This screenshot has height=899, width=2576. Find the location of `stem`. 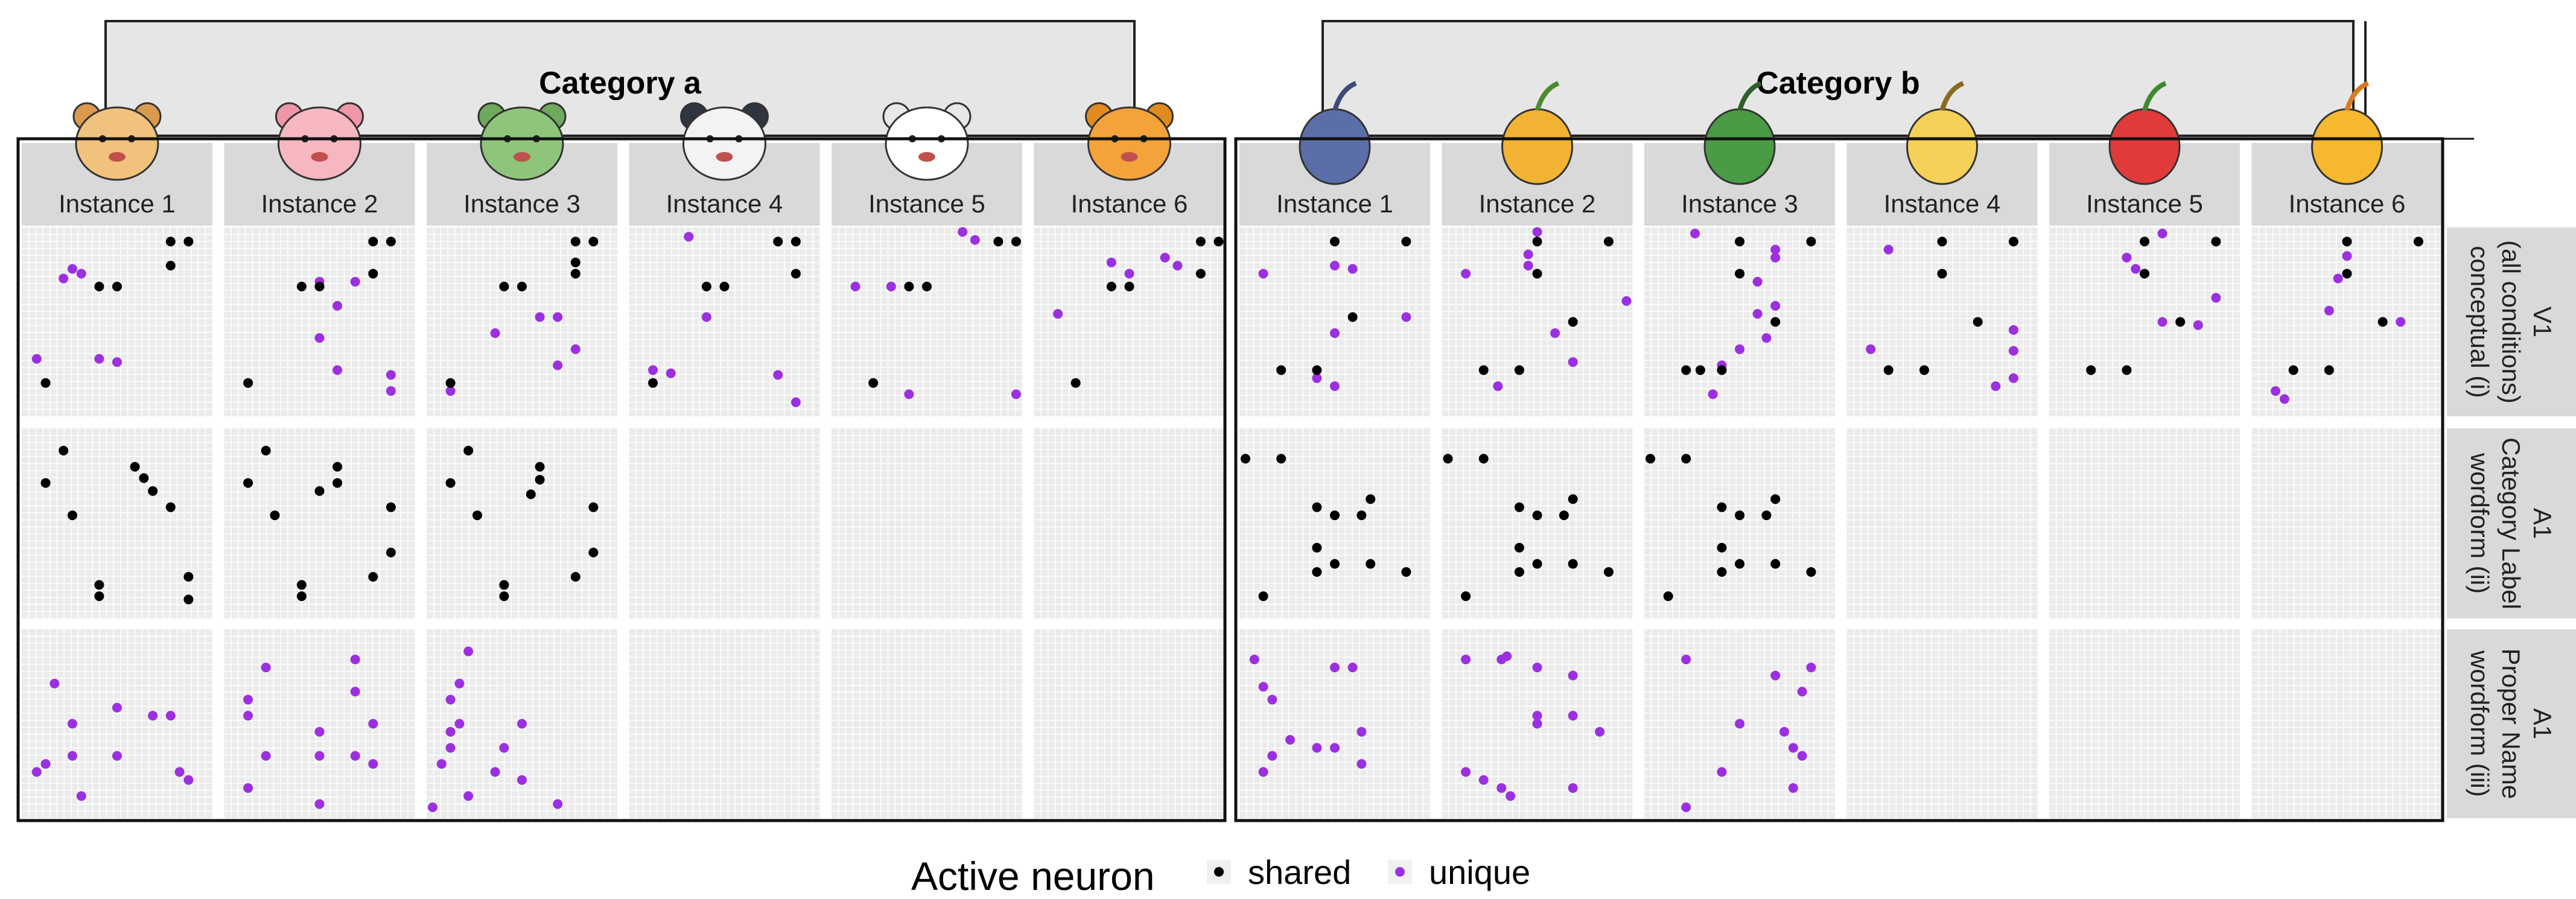

stem is located at coordinates (2357, 96).